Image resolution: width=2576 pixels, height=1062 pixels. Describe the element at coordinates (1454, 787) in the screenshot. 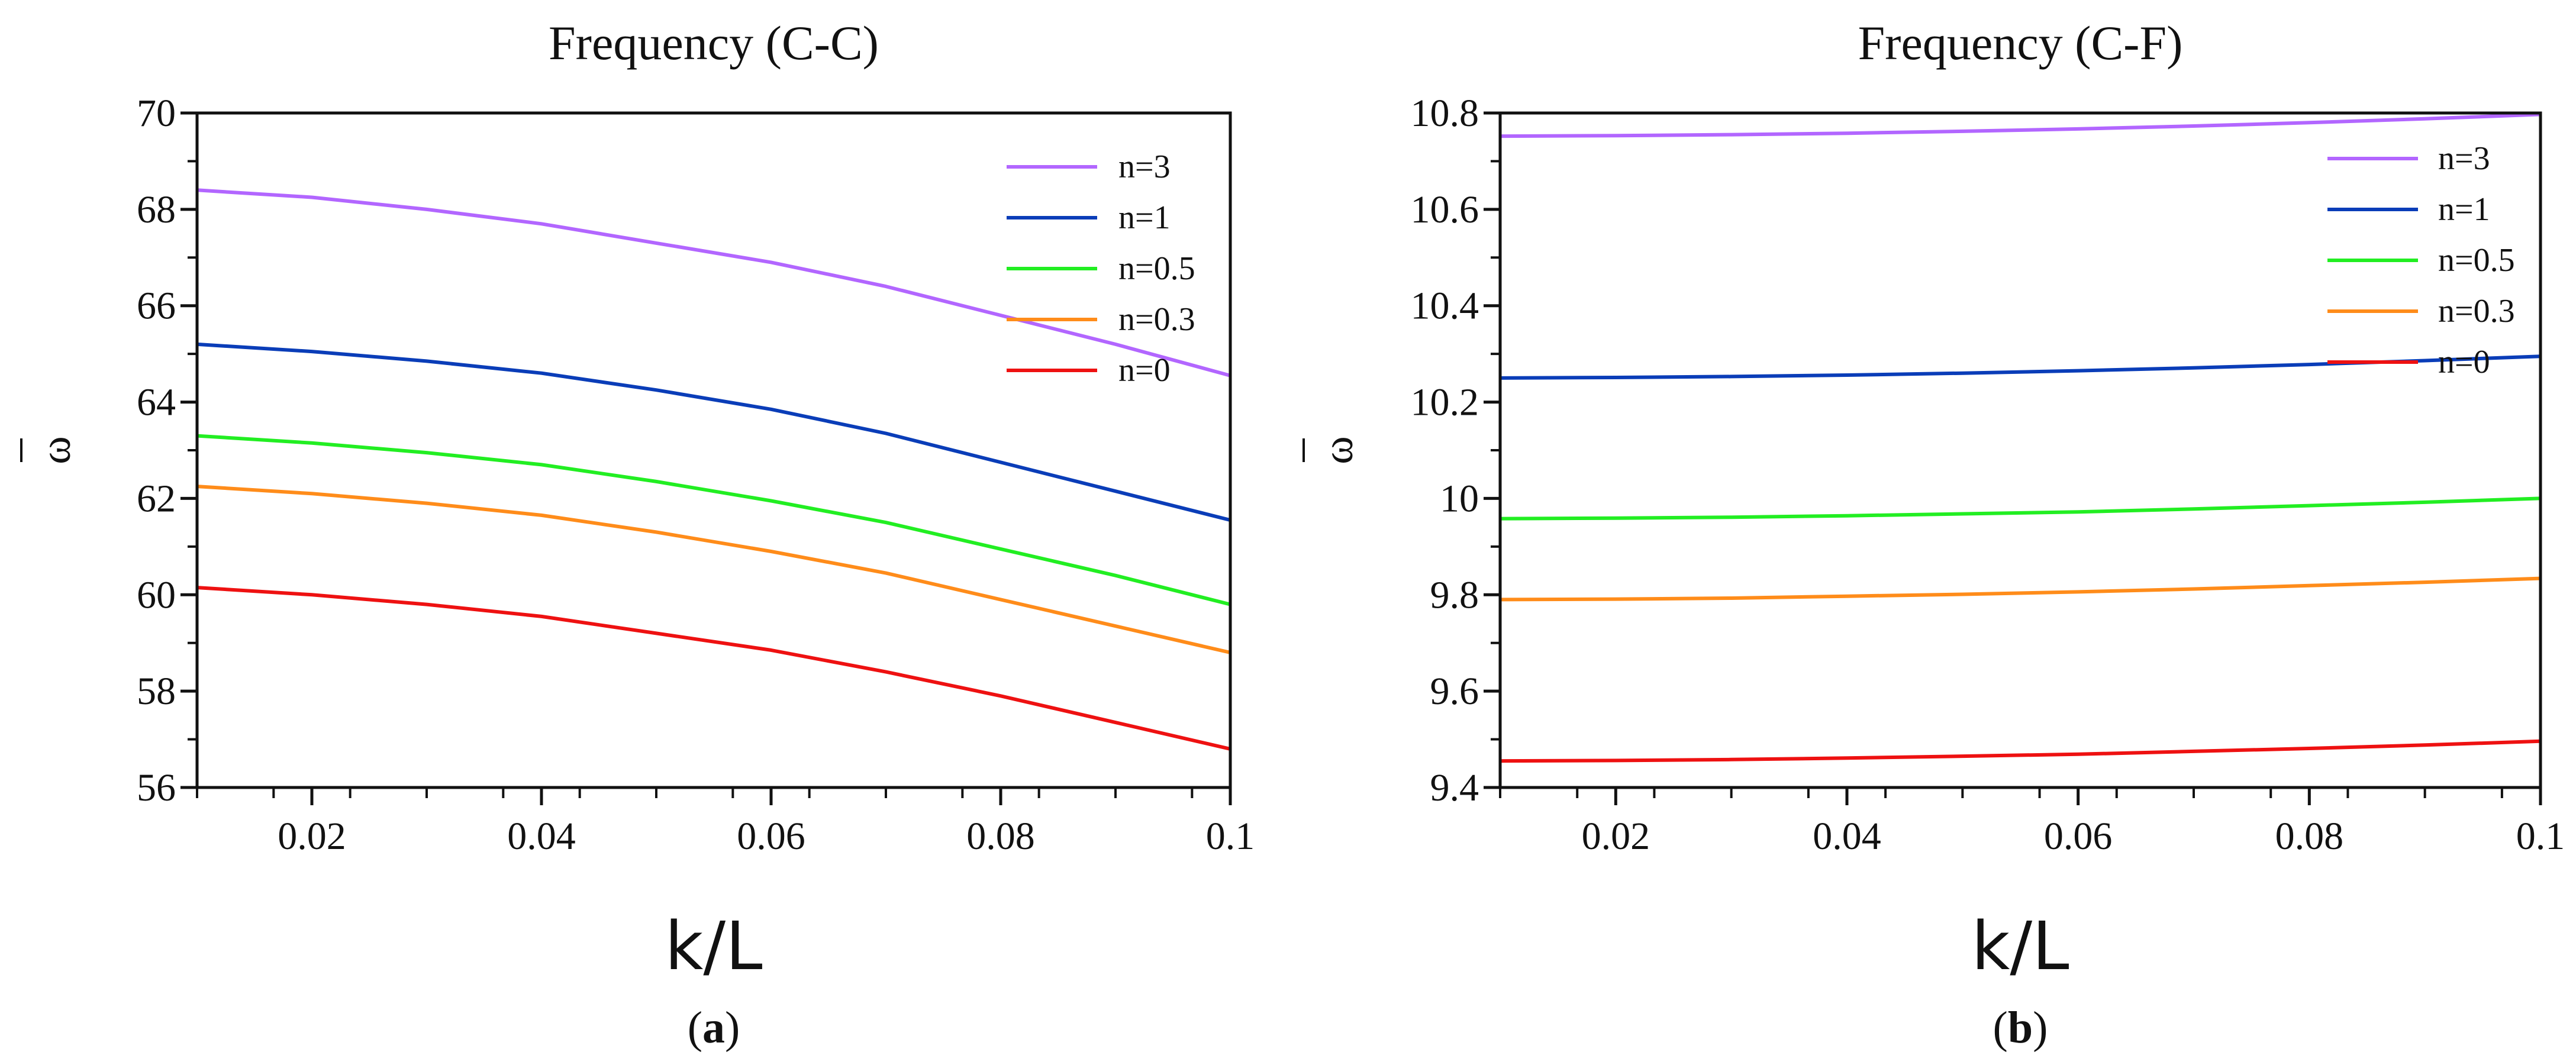

I see `y-tick-label: 9.4` at that location.